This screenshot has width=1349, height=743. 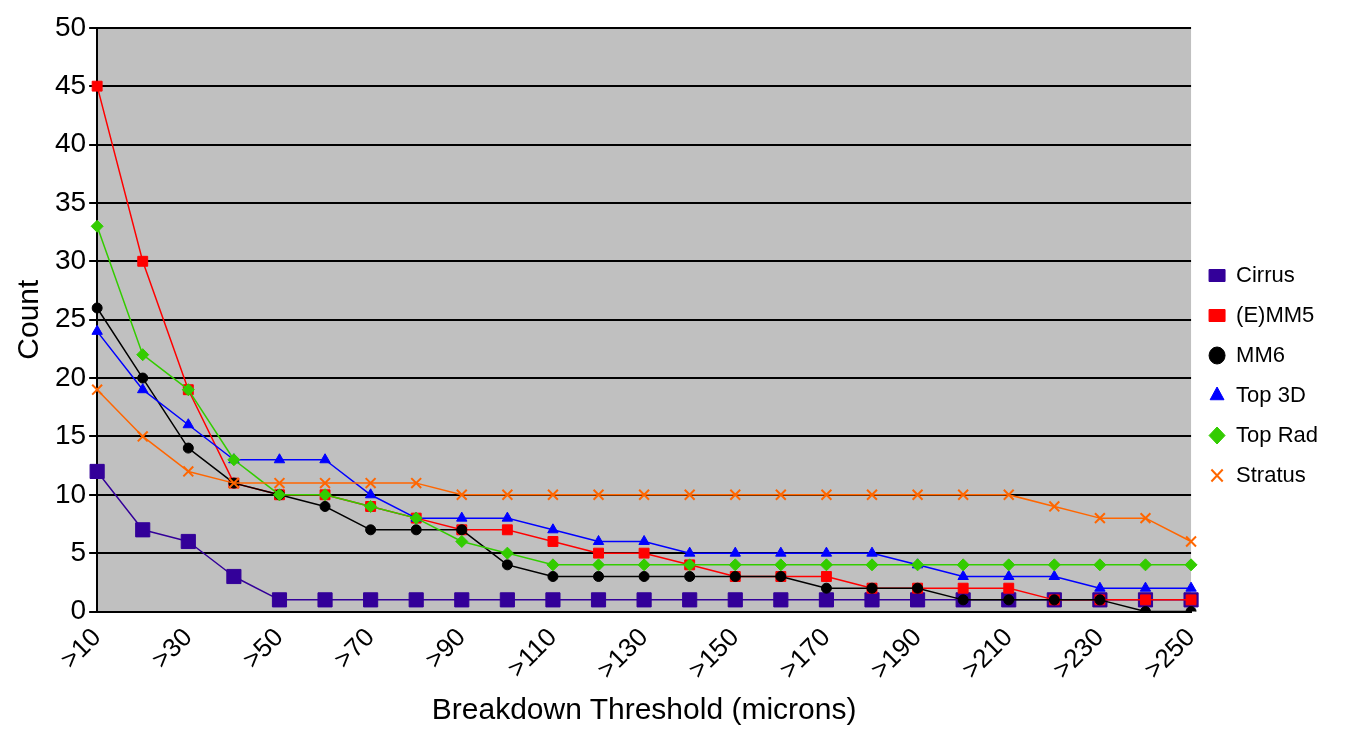 I want to click on y-tick-label: 45, so click(x=70, y=84).